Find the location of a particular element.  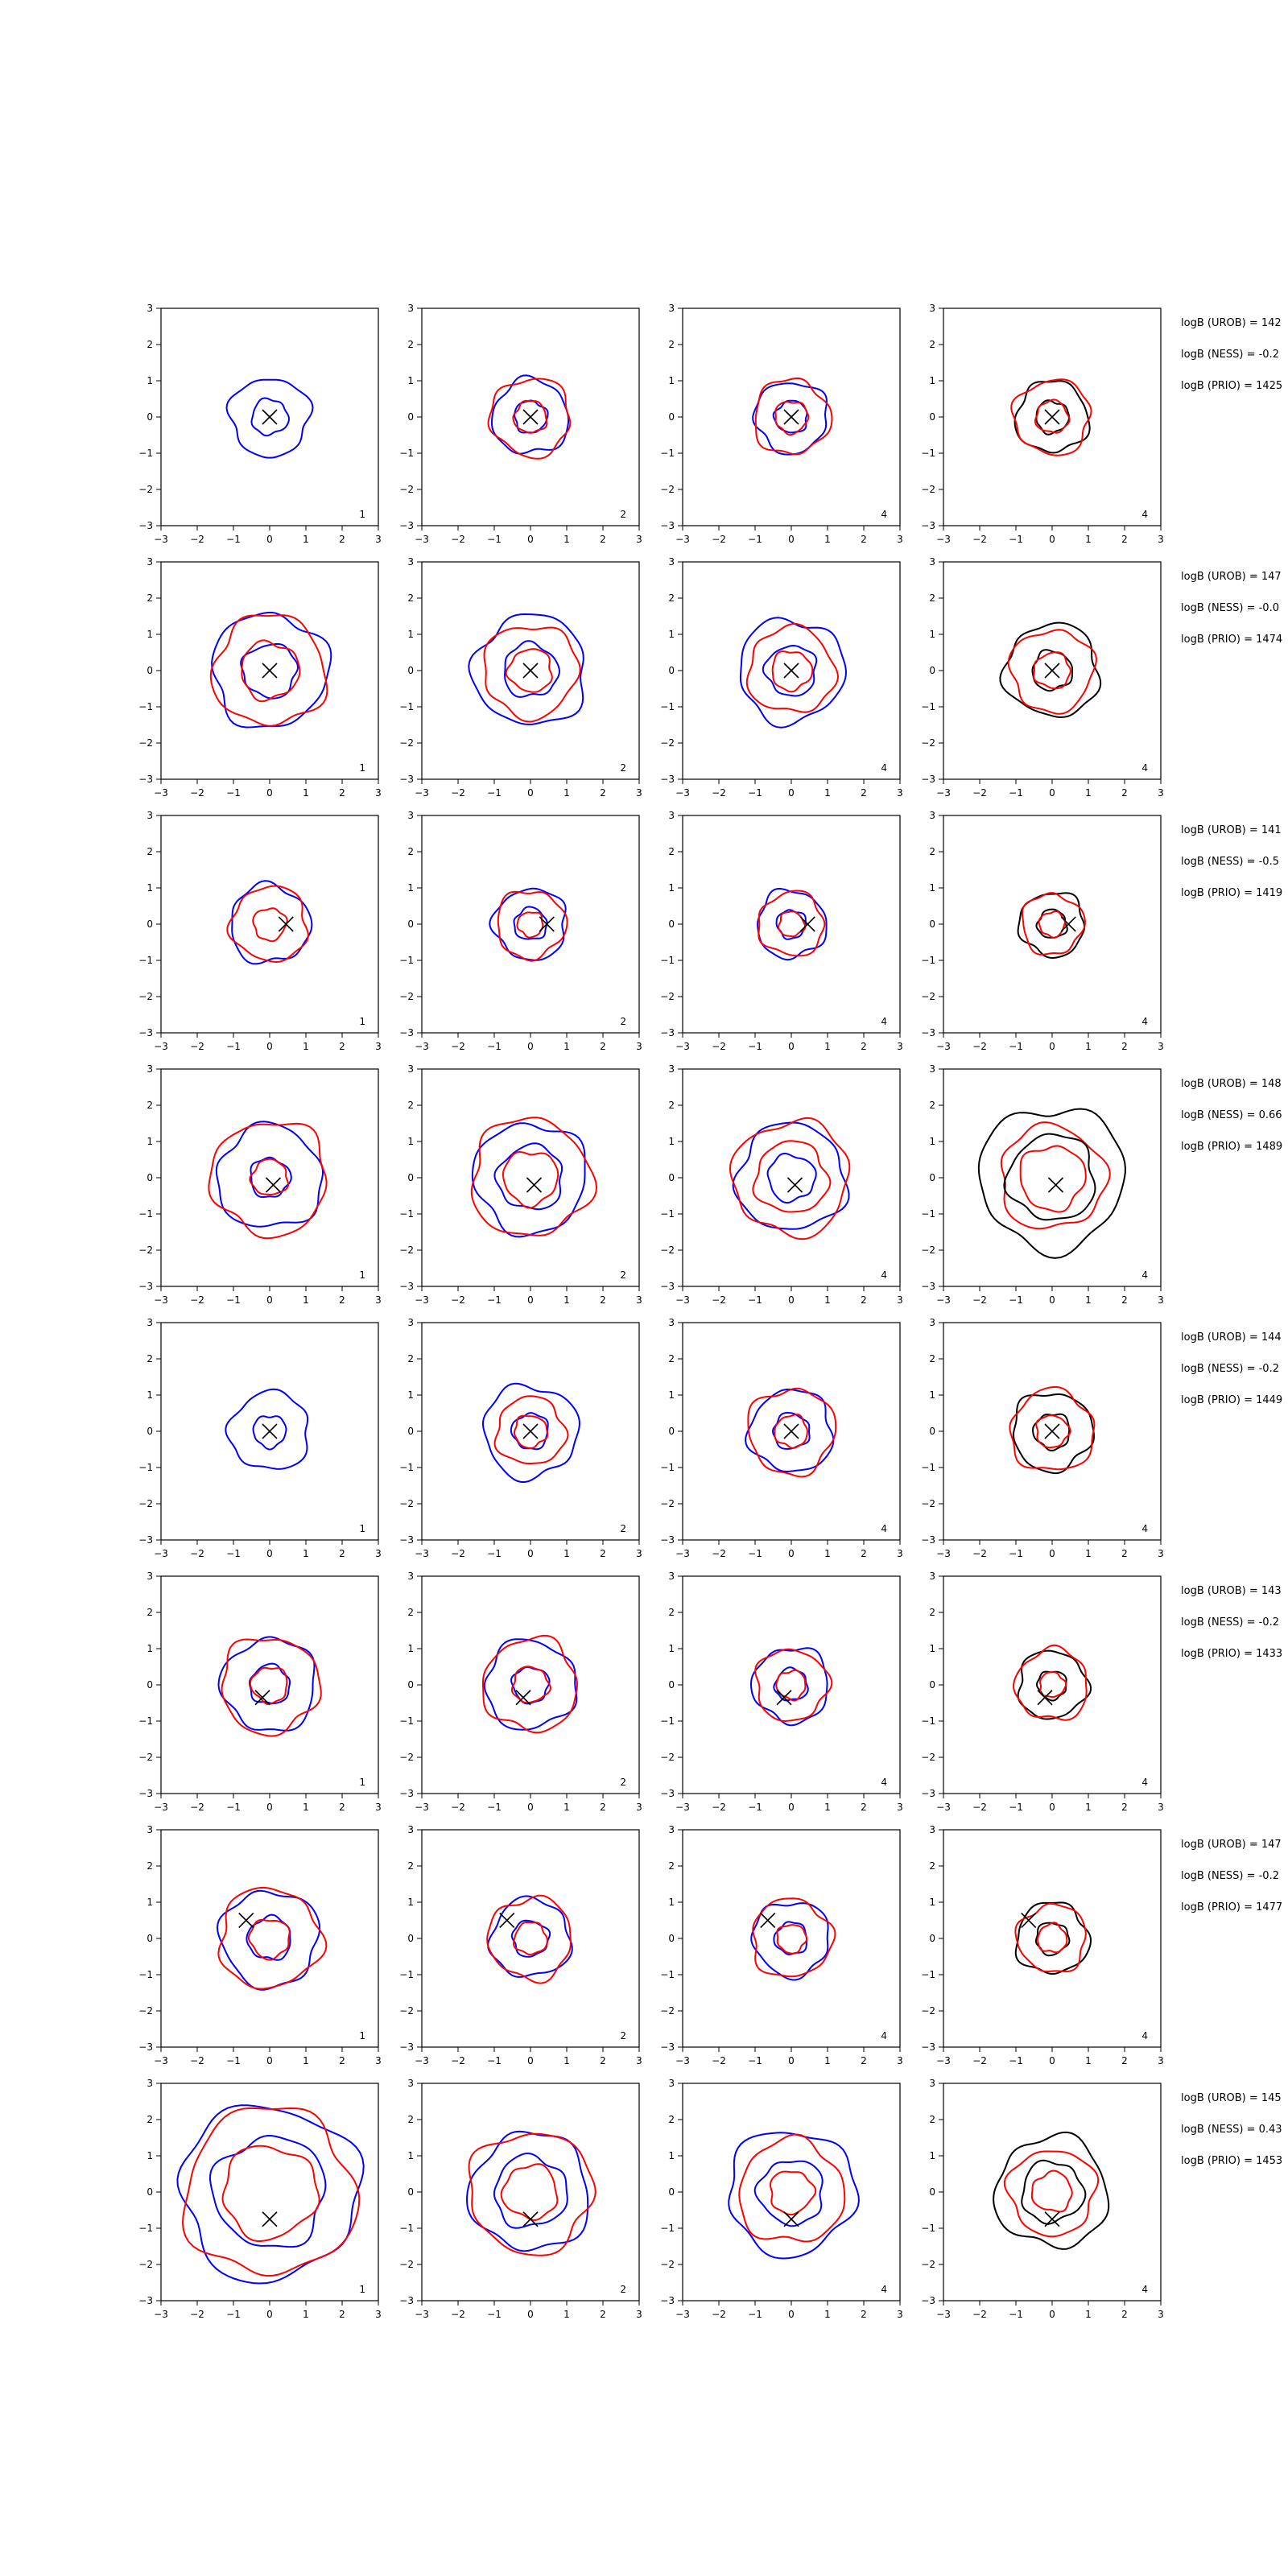

black-contour is located at coordinates (1050, 670).